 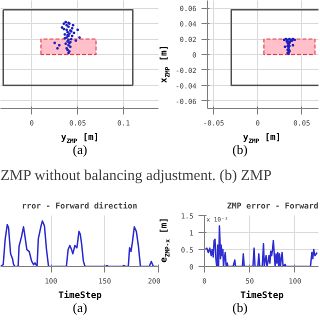 What do you see at coordinates (272, 206) in the screenshot?
I see `chart-title: ZMP error - Forward` at bounding box center [272, 206].